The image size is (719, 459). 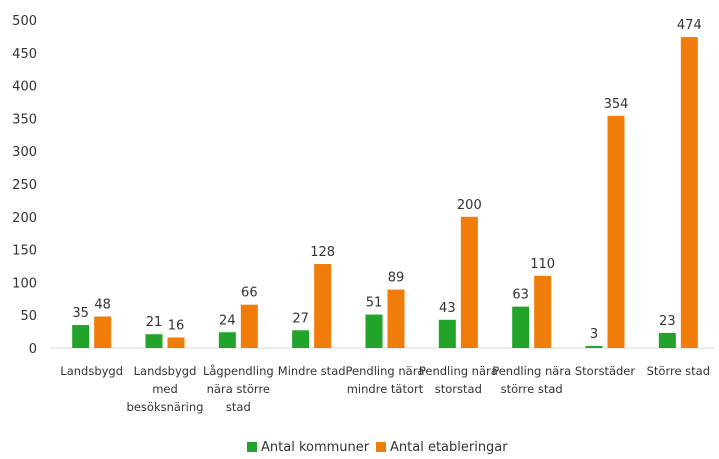 I want to click on data-label: 3, so click(x=594, y=334).